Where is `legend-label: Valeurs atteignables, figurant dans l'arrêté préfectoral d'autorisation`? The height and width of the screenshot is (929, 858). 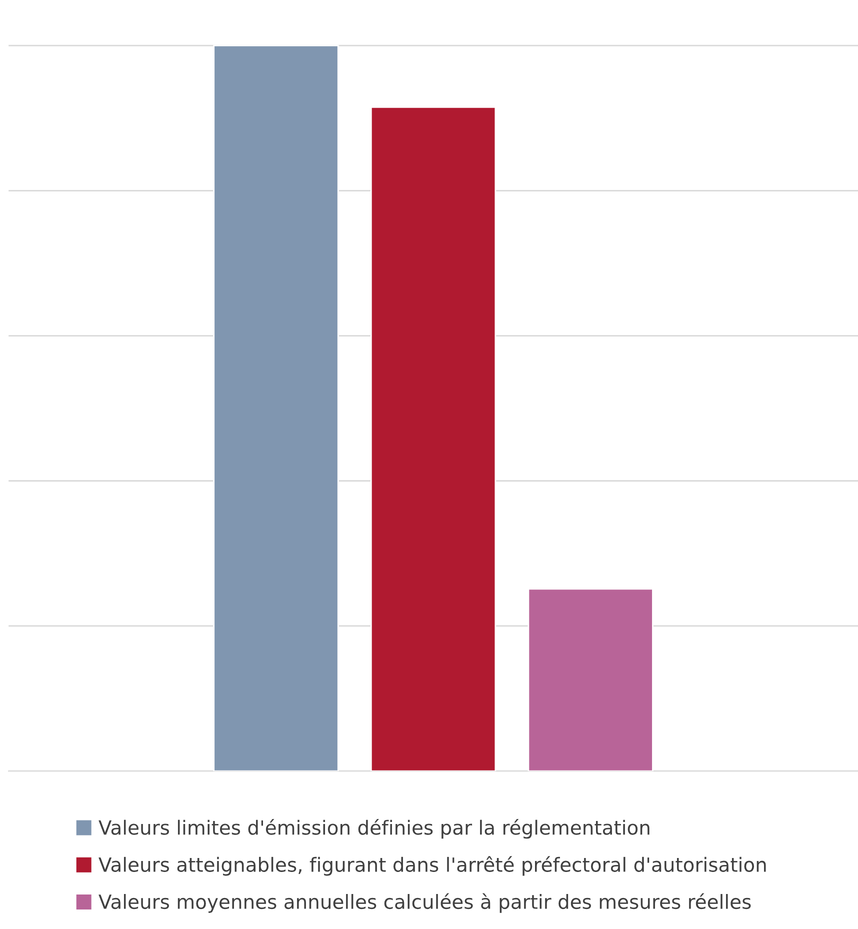 legend-label: Valeurs atteignables, figurant dans l'arrêté préfectoral d'autorisation is located at coordinates (432, 866).